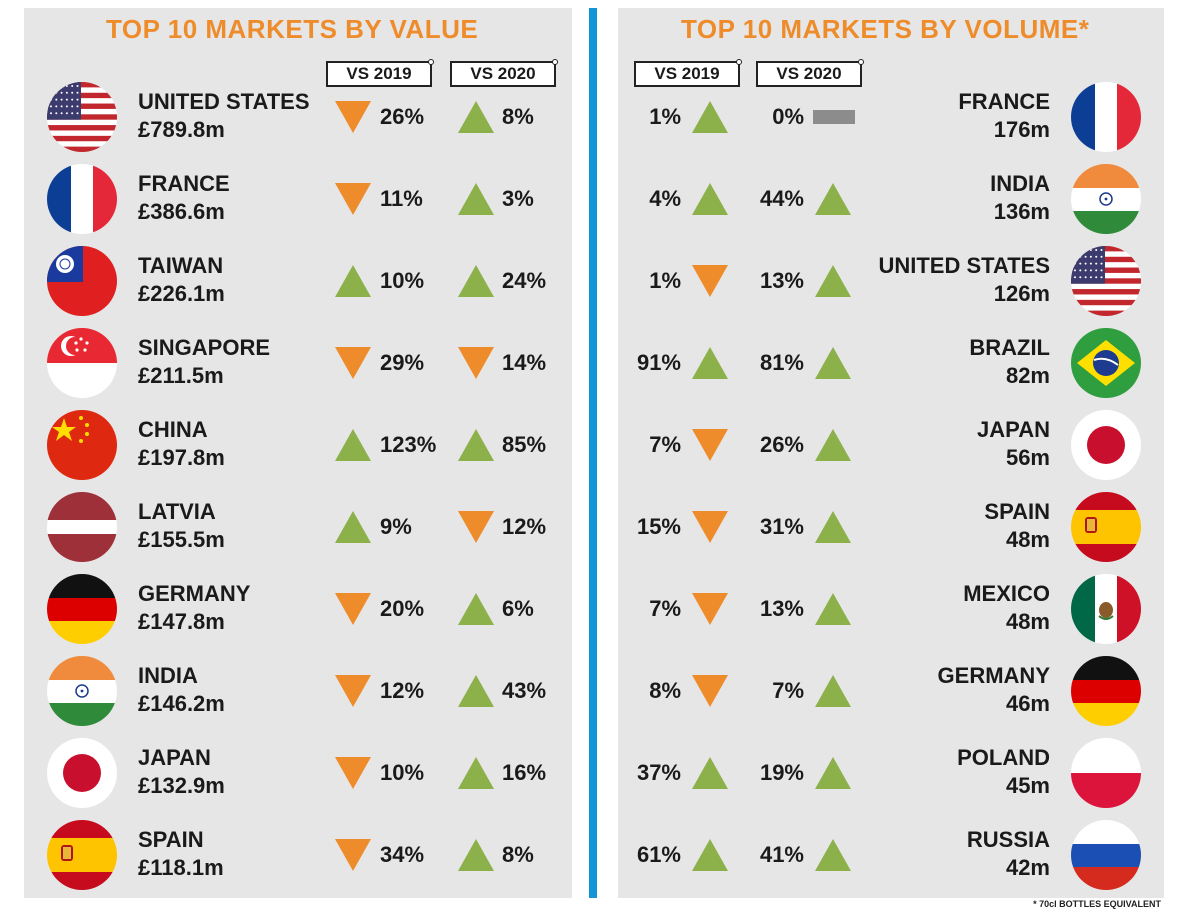  I want to click on market-value: £146.2m, so click(181, 703).